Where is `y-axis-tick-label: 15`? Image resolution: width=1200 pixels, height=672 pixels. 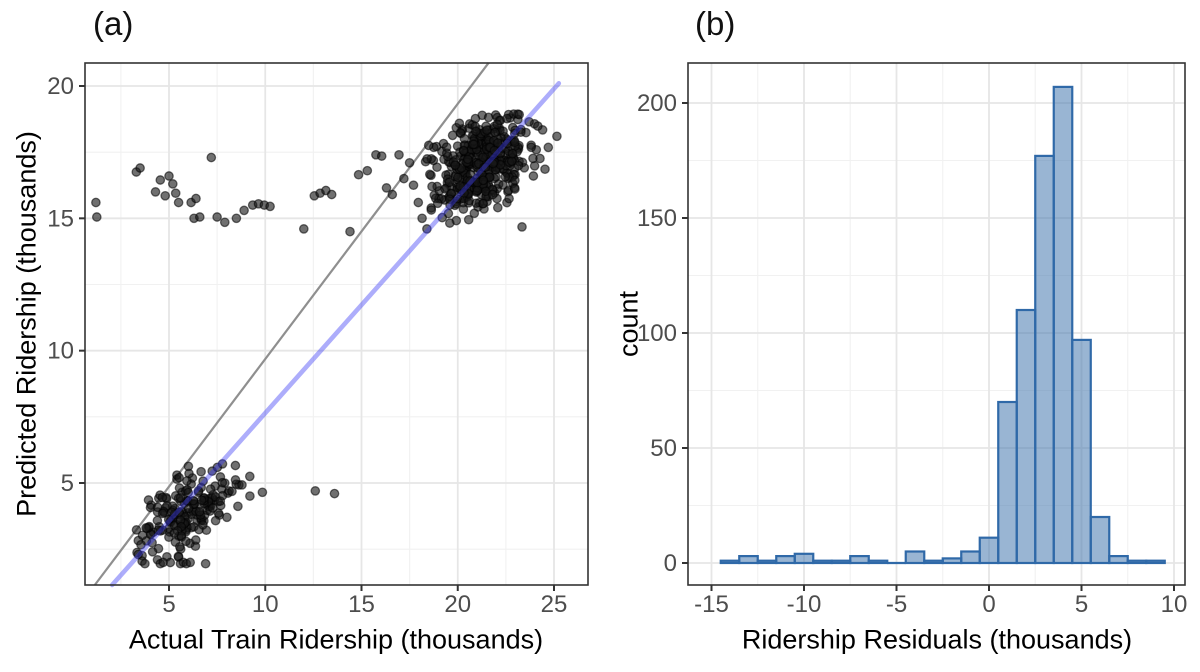
y-axis-tick-label: 15 is located at coordinates (60, 218).